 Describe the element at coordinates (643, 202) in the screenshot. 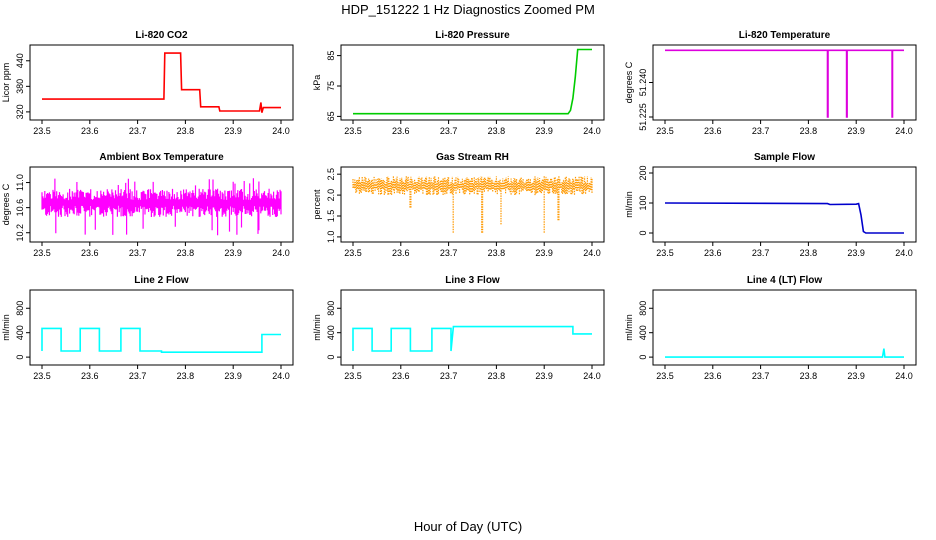

I see `y-tick-label: 100` at that location.